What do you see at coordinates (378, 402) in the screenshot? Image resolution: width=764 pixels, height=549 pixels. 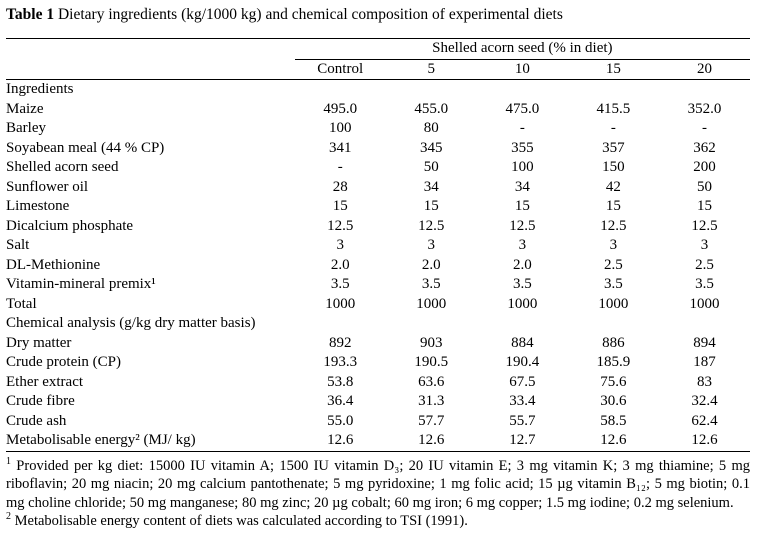 I see `table-row: Crude fibre 36.4 31.3 33.4 30.6 32.4` at bounding box center [378, 402].